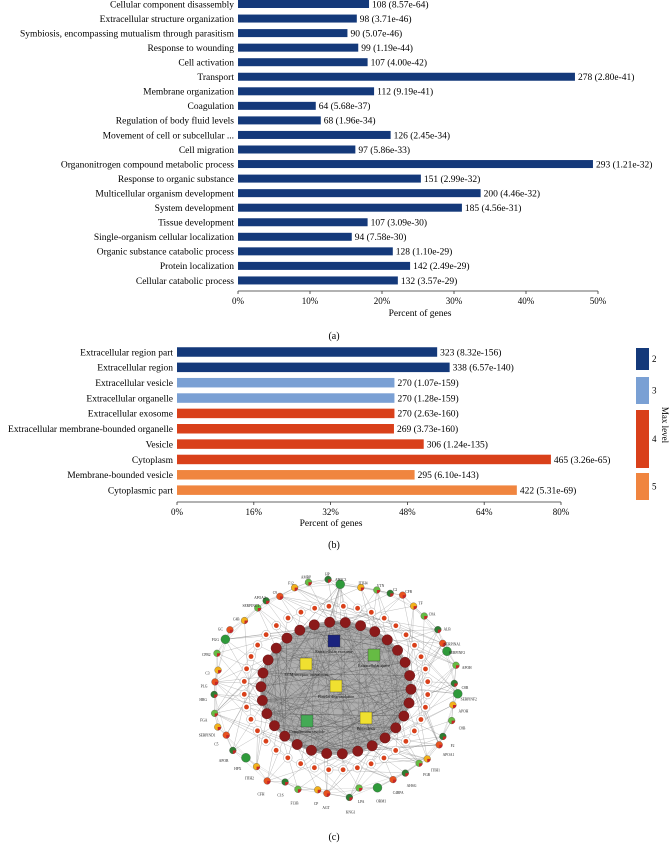 The height and width of the screenshot is (846, 669). What do you see at coordinates (381, 802) in the screenshot?
I see `network-node-label: ORM1` at bounding box center [381, 802].